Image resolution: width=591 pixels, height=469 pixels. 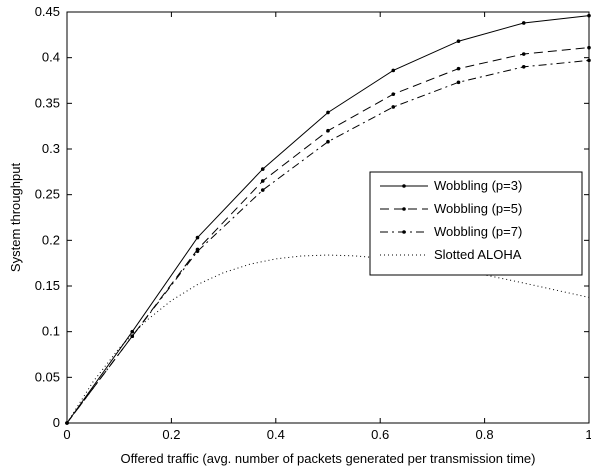 I want to click on legend-entry: Slotted ALOHA, so click(x=451, y=254).